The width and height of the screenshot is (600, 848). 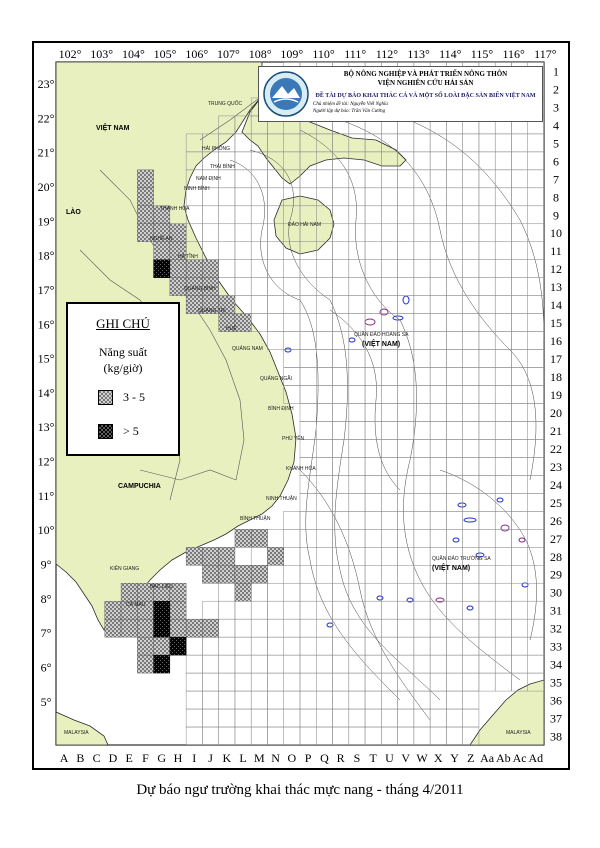 I want to click on column-label: K, so click(x=226, y=758).